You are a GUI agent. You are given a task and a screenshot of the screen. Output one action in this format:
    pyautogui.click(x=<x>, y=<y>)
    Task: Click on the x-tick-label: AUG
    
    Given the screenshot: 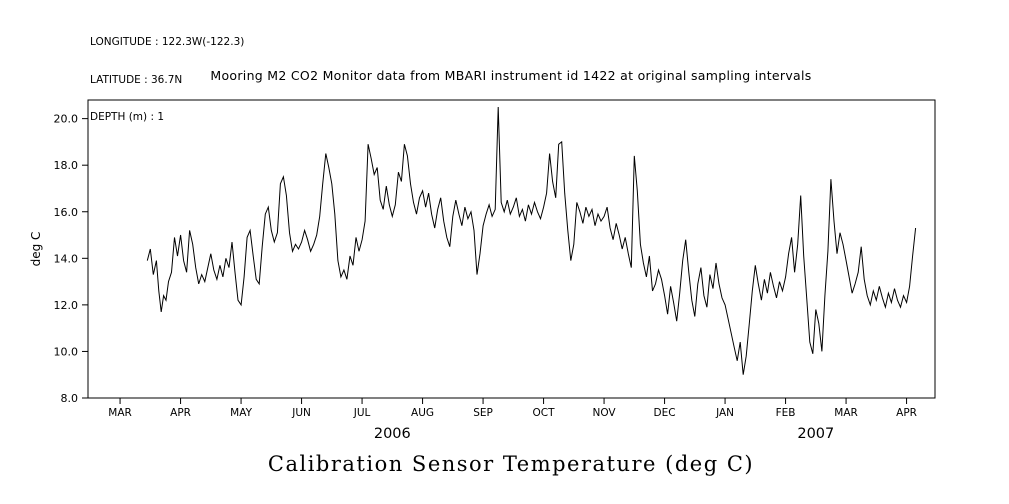 What is the action you would take?
    pyautogui.click(x=422, y=413)
    